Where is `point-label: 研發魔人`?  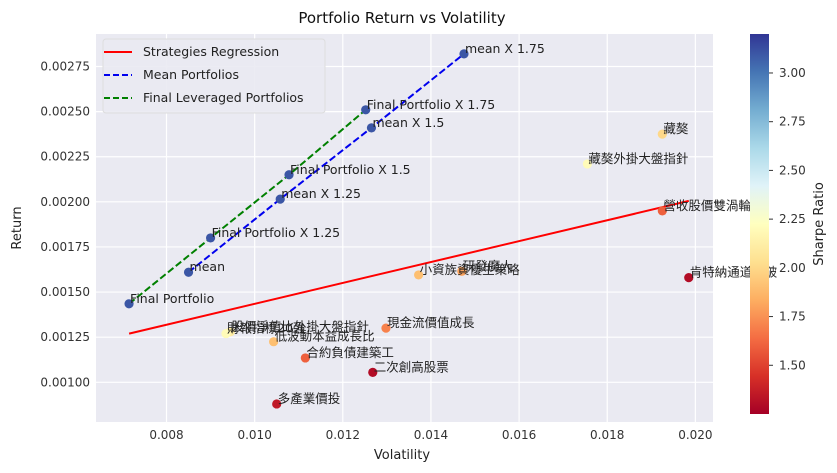
point-label: 研發魔人 is located at coordinates (488, 265).